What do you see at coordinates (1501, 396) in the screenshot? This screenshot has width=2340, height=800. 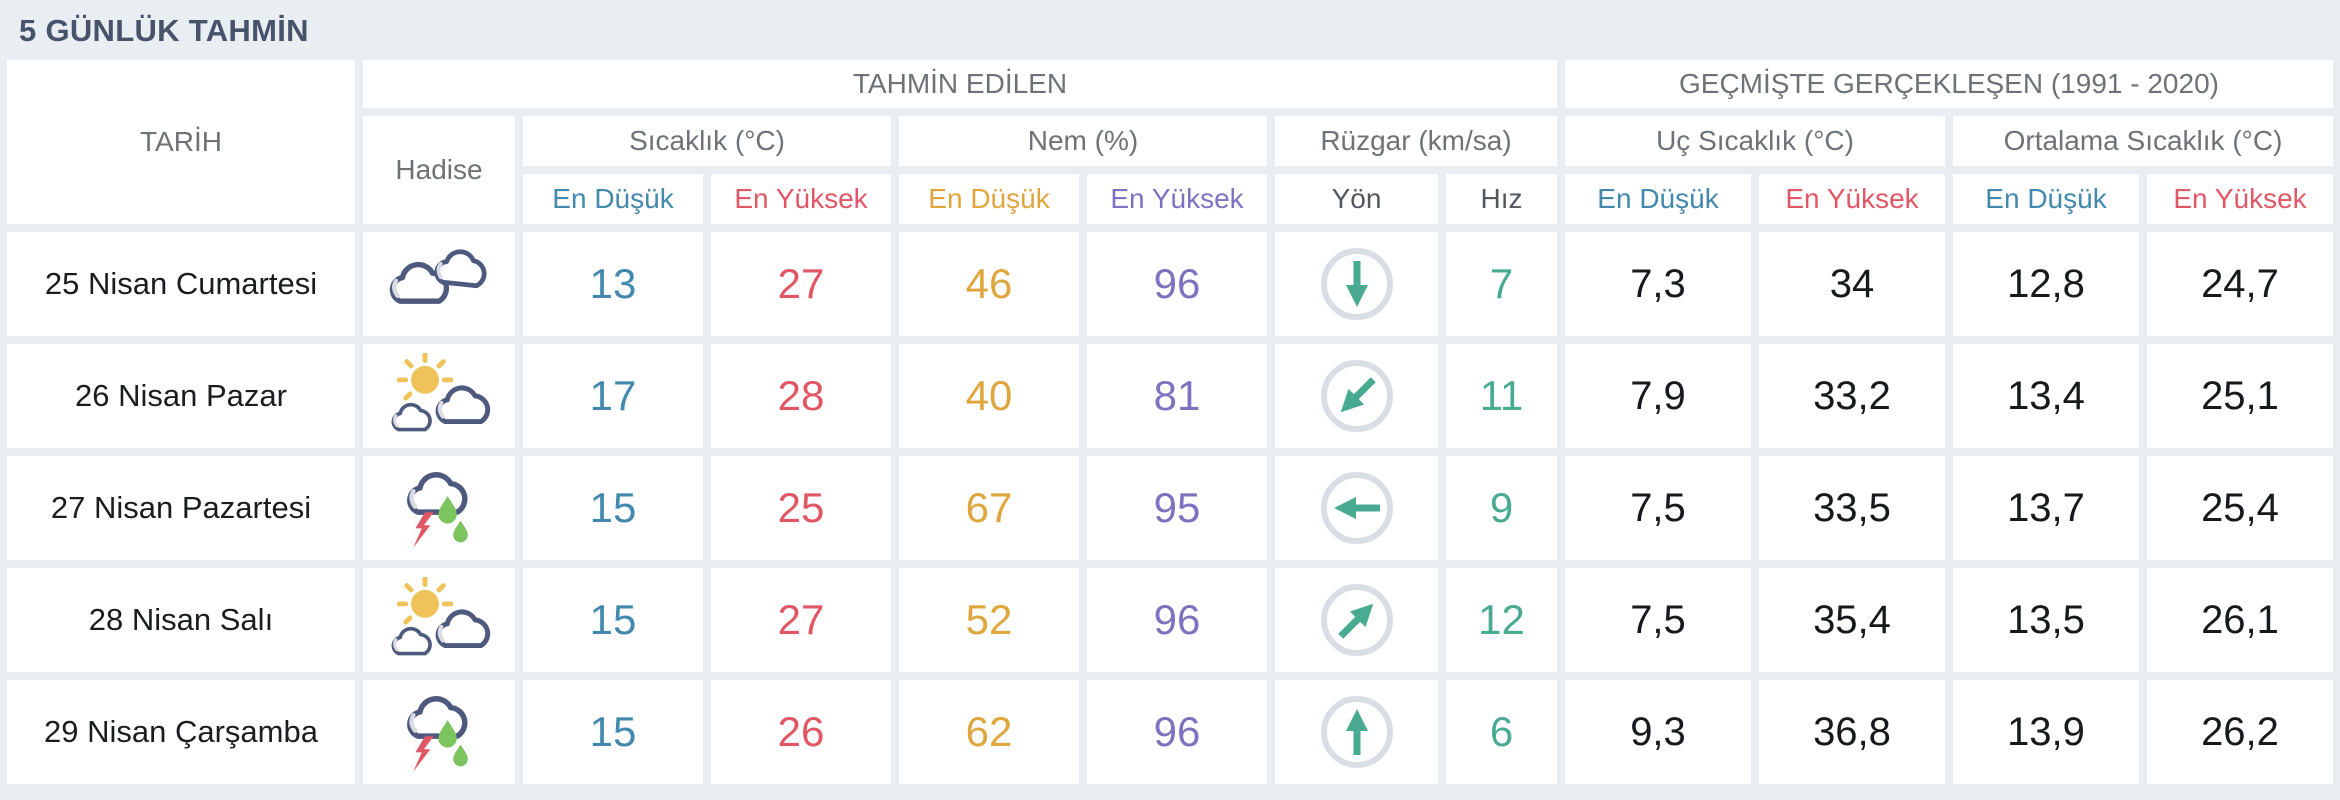 I see `wind-speed-value: 11` at bounding box center [1501, 396].